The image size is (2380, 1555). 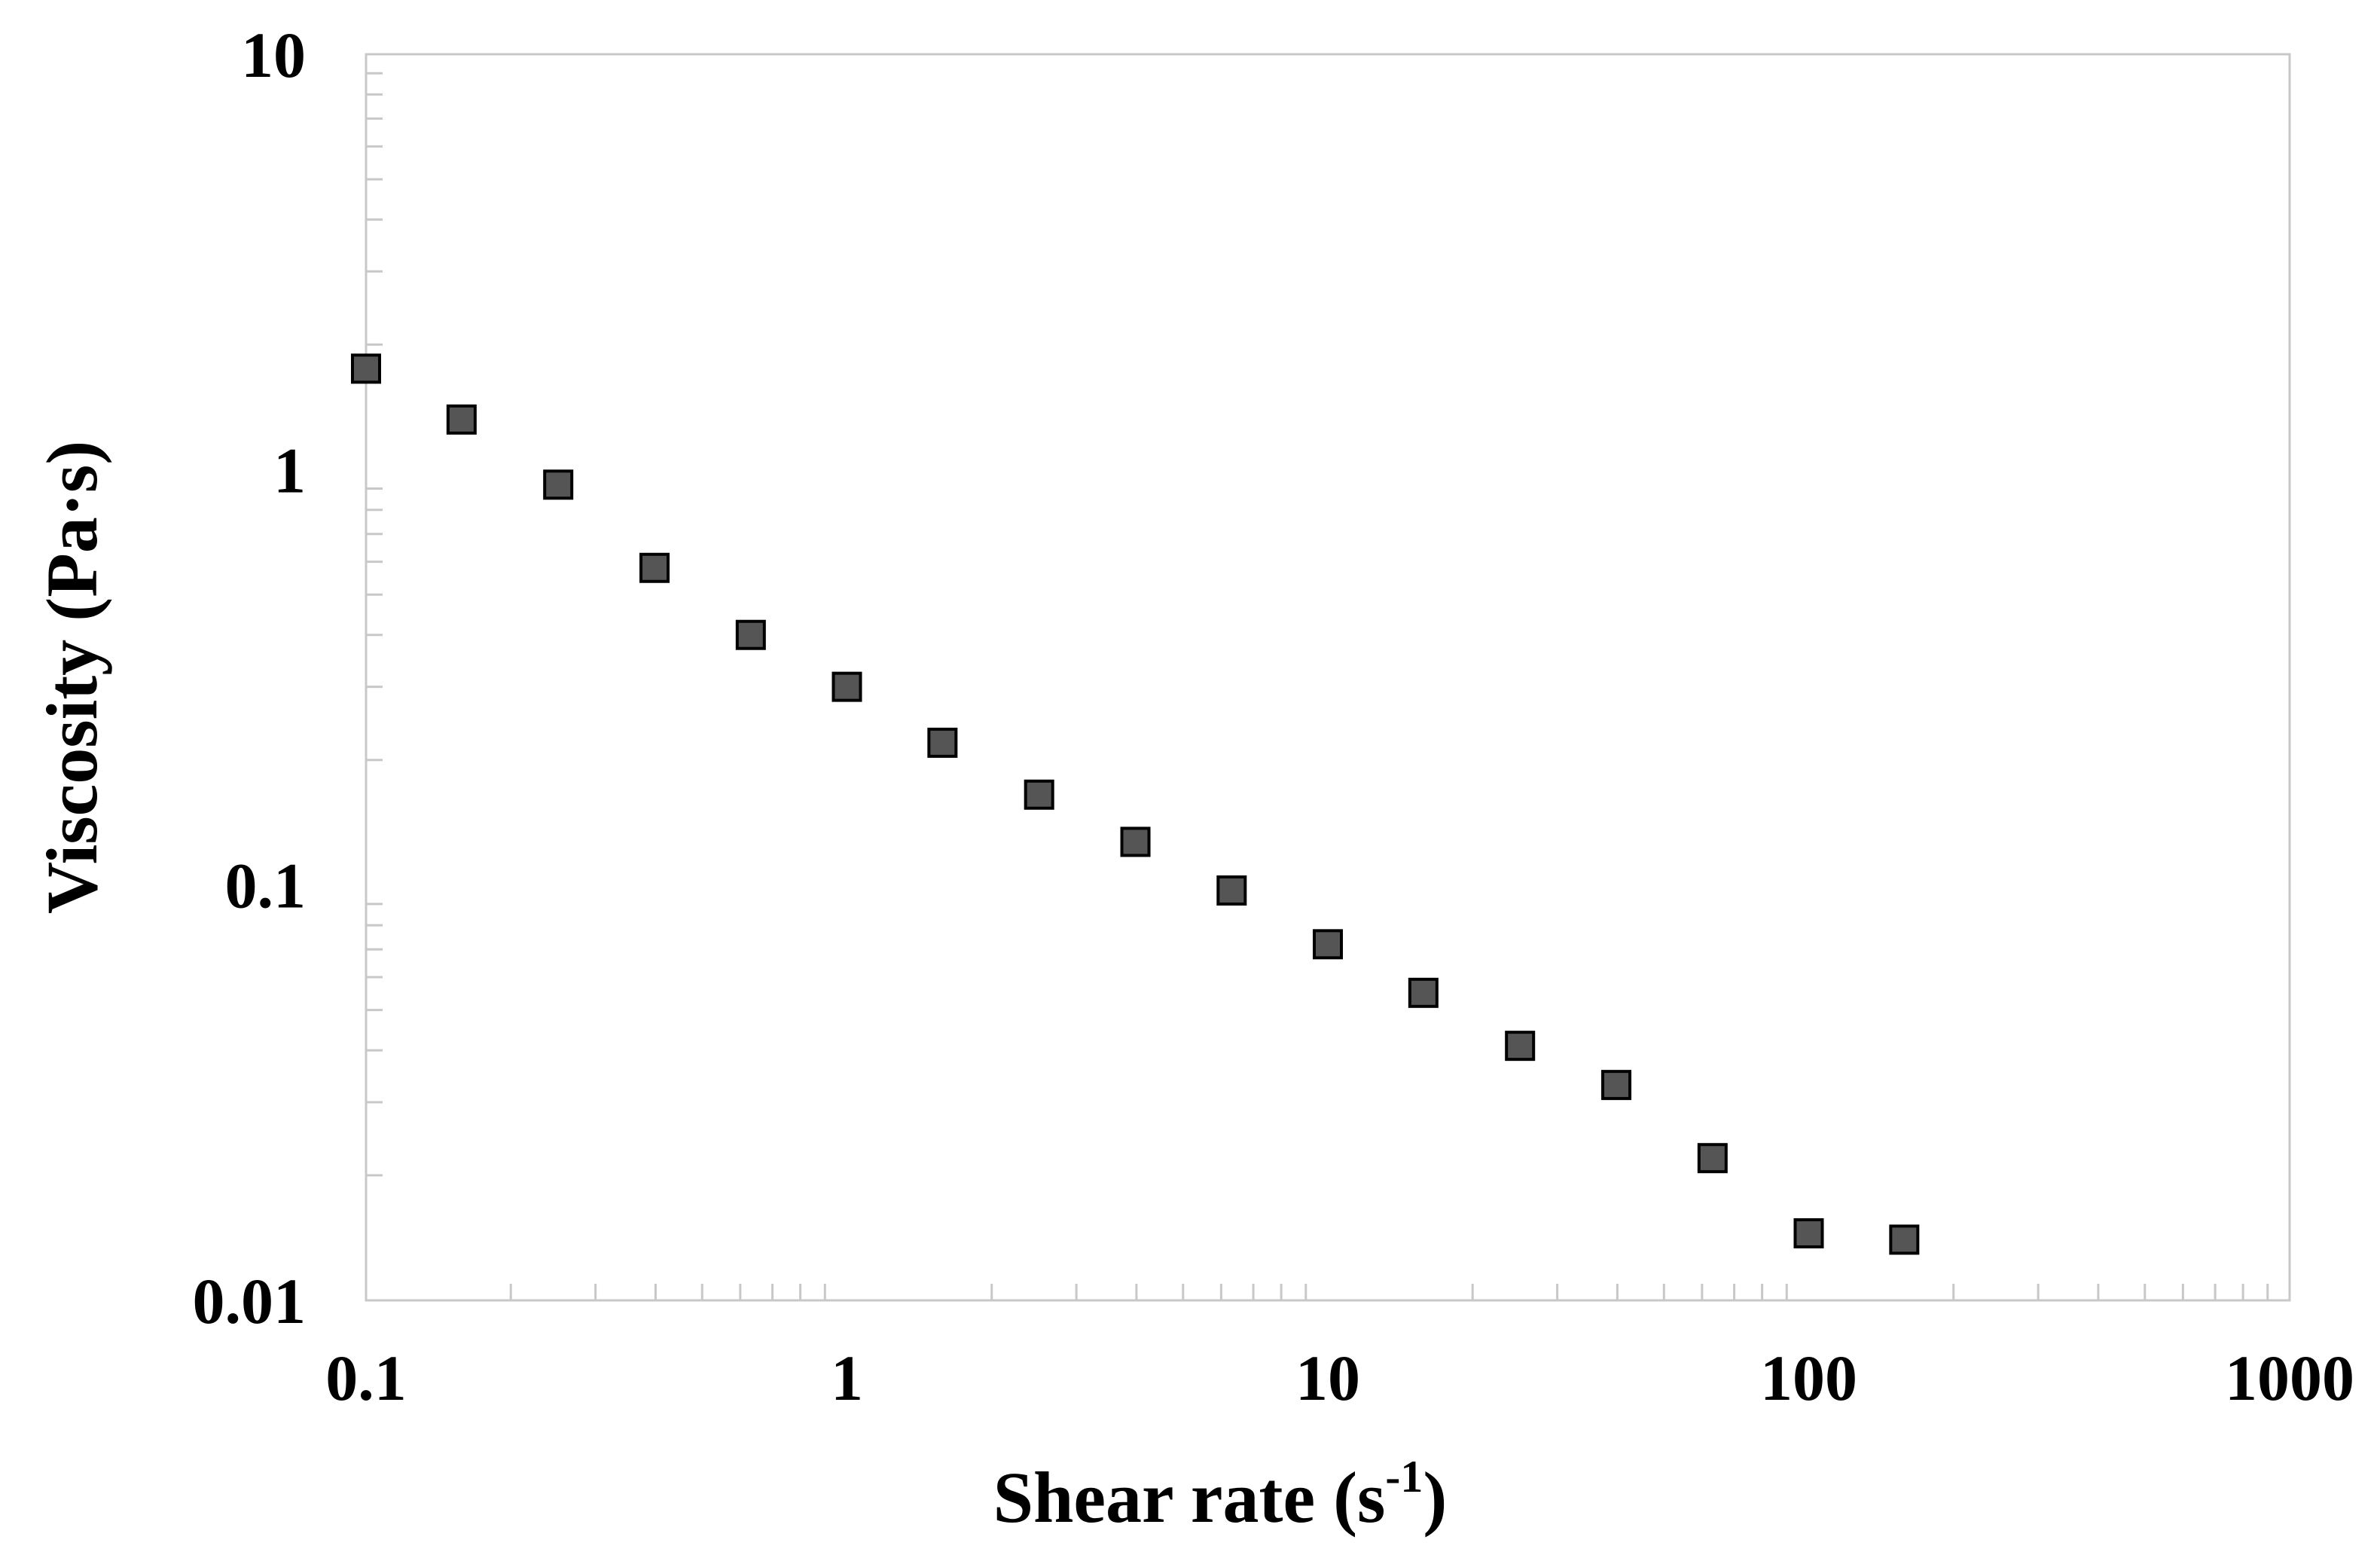 I want to click on x-tick-label: 1, so click(x=847, y=1378).